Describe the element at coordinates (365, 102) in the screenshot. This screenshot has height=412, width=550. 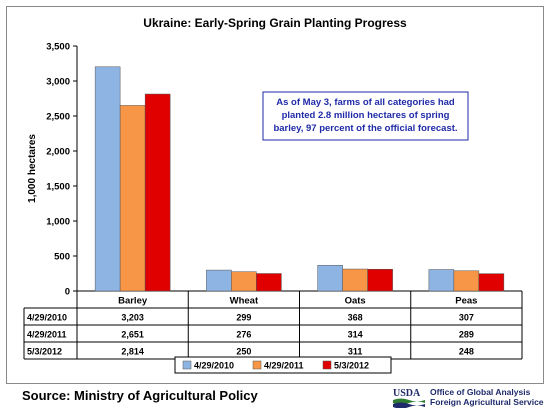
I see `annotation-text-line: As of May 3, farms of all categories had` at that location.